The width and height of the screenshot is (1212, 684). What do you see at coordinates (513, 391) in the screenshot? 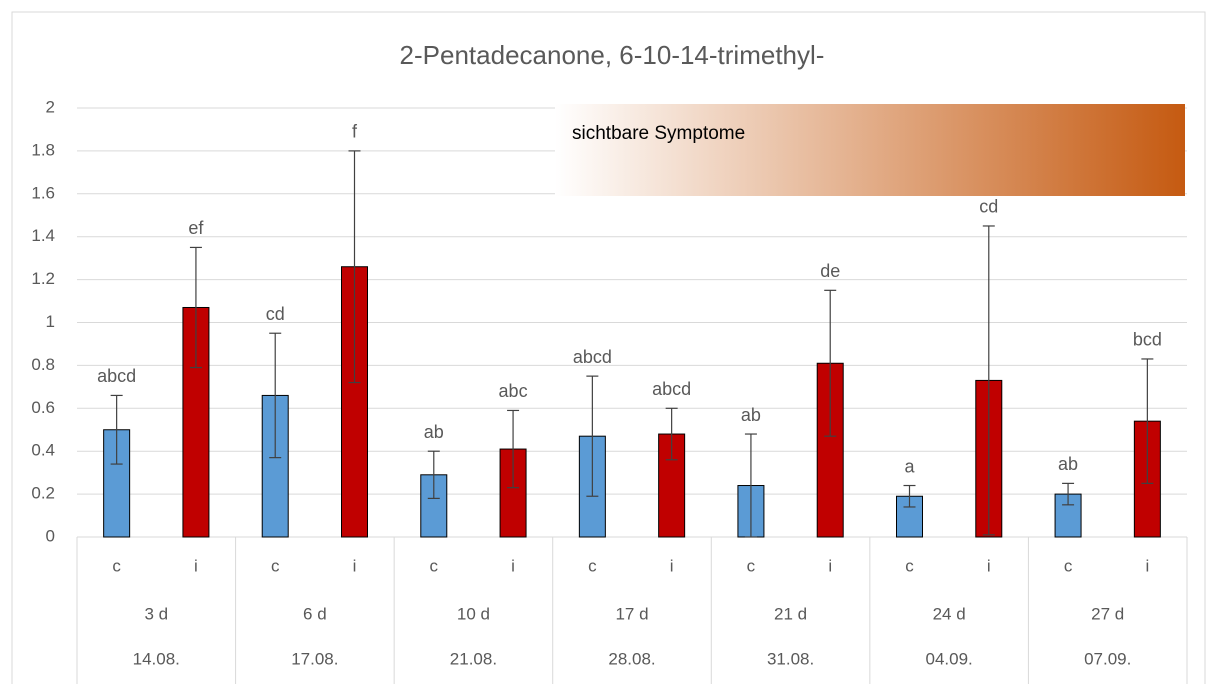
I see `significance-letter: abc` at bounding box center [513, 391].